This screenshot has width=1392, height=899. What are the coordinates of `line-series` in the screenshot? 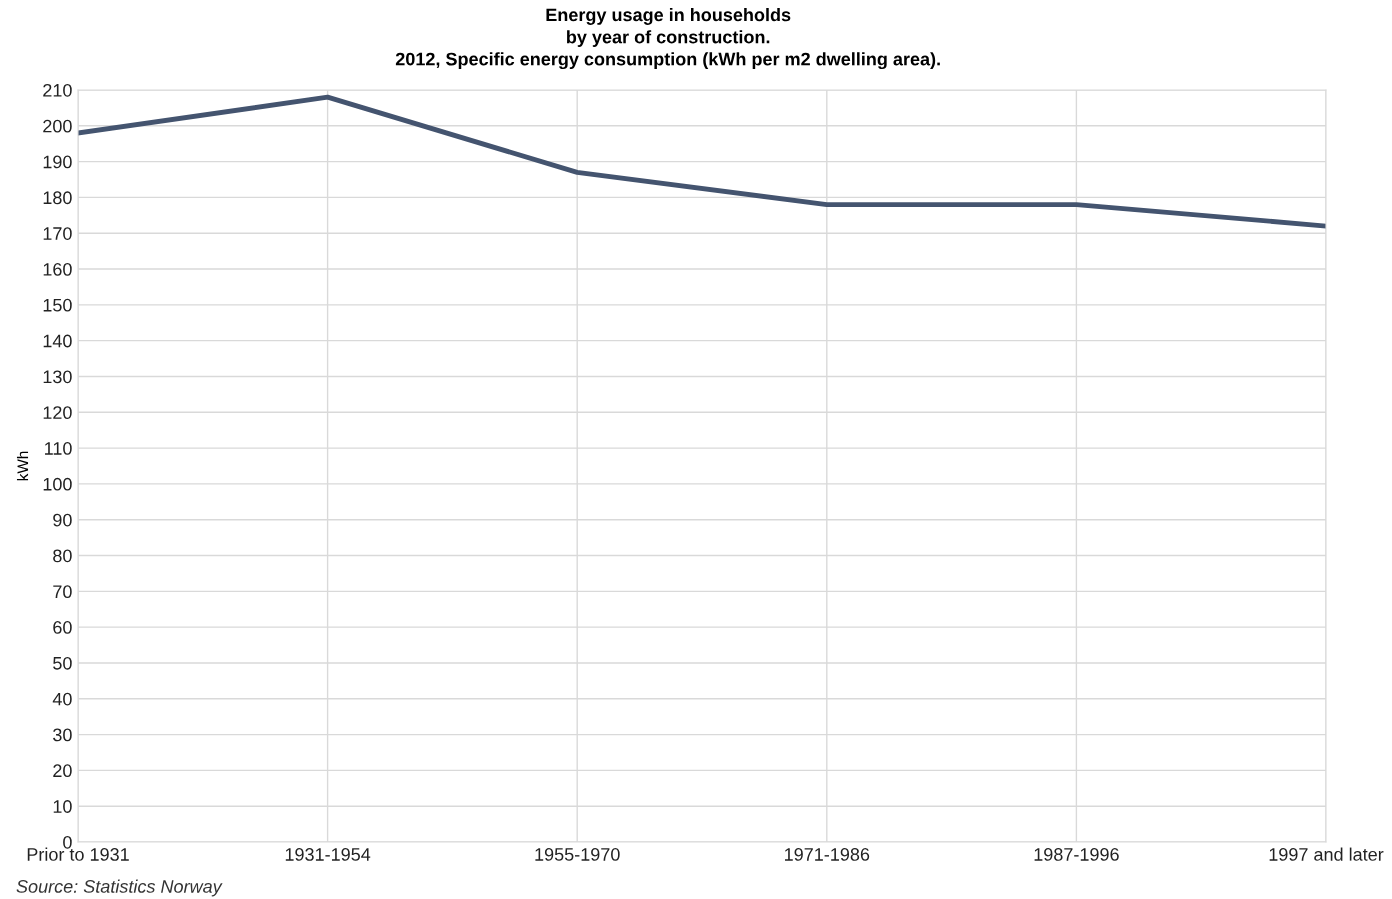 It's located at (702, 161).